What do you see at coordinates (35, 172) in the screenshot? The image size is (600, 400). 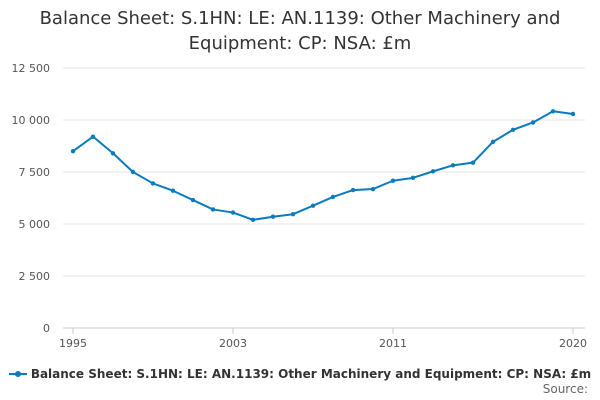 I see `y-tick-label: 7 500` at bounding box center [35, 172].